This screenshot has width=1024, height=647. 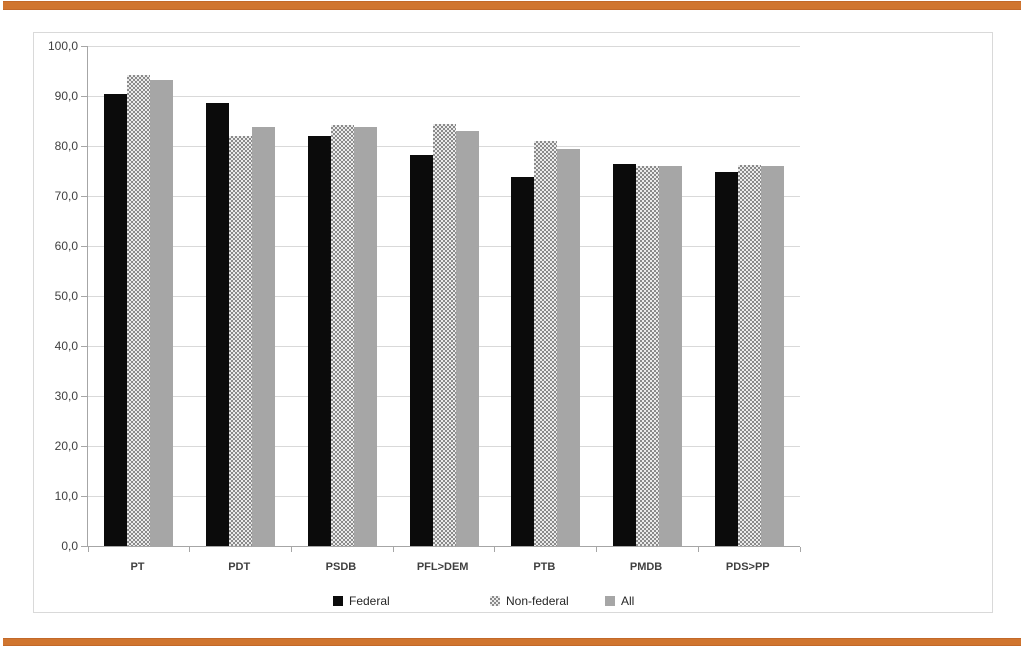 What do you see at coordinates (66, 496) in the screenshot?
I see `y-axis-label-10: 10,0` at bounding box center [66, 496].